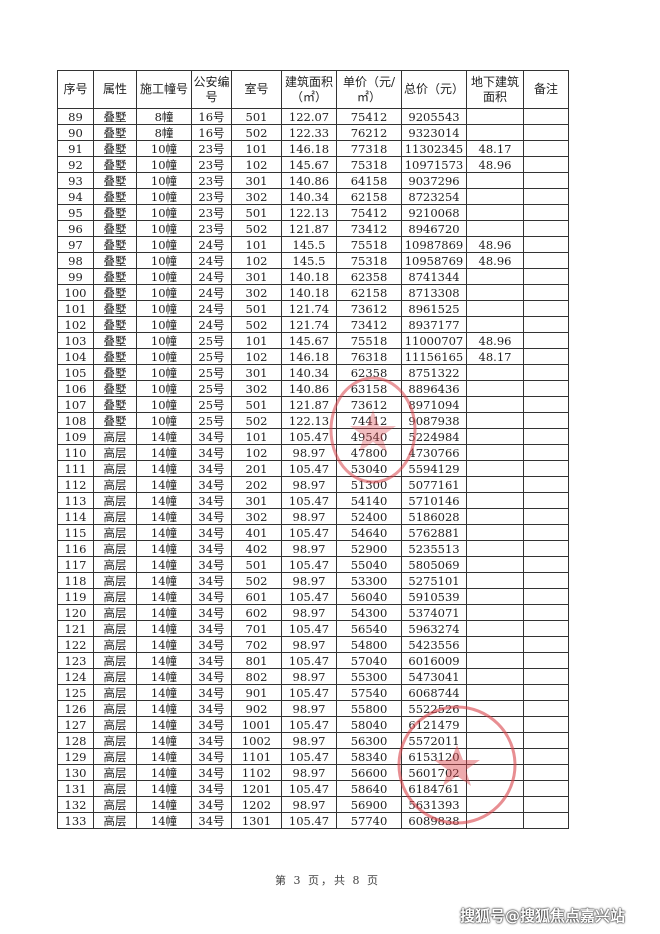 Image resolution: width=660 pixels, height=934 pixels. What do you see at coordinates (434, 356) in the screenshot?
I see `table-cell: 11156165` at bounding box center [434, 356].